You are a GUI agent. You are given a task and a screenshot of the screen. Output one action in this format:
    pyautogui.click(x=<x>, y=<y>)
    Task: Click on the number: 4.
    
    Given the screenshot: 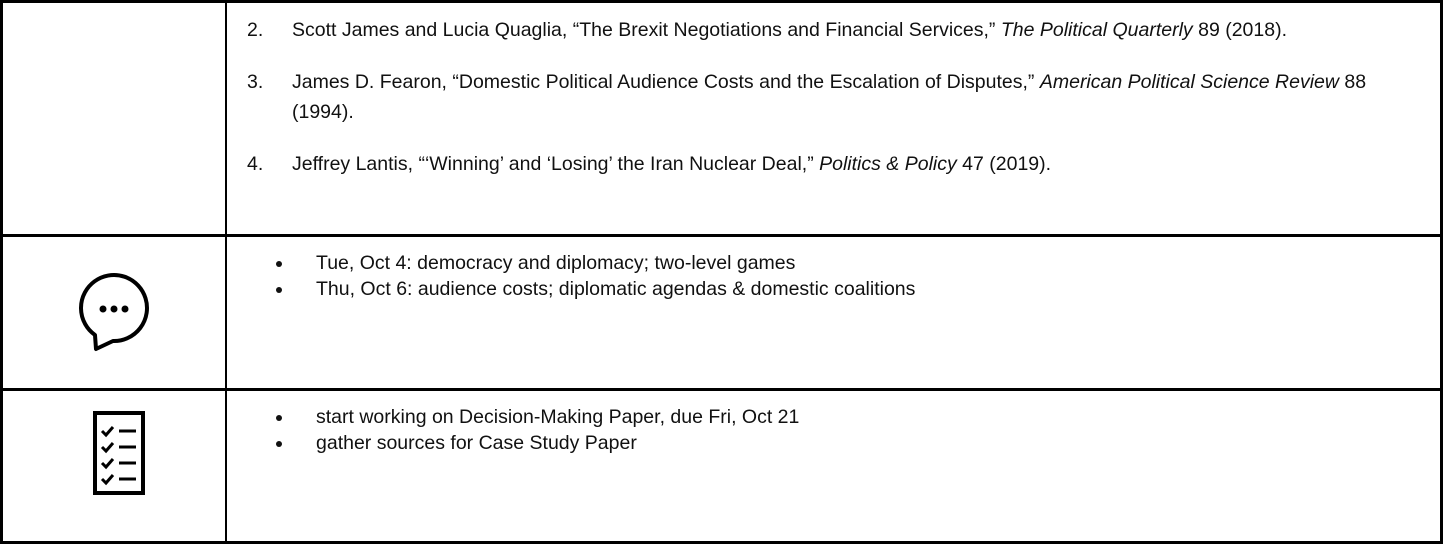 What is the action you would take?
    pyautogui.click(x=255, y=164)
    